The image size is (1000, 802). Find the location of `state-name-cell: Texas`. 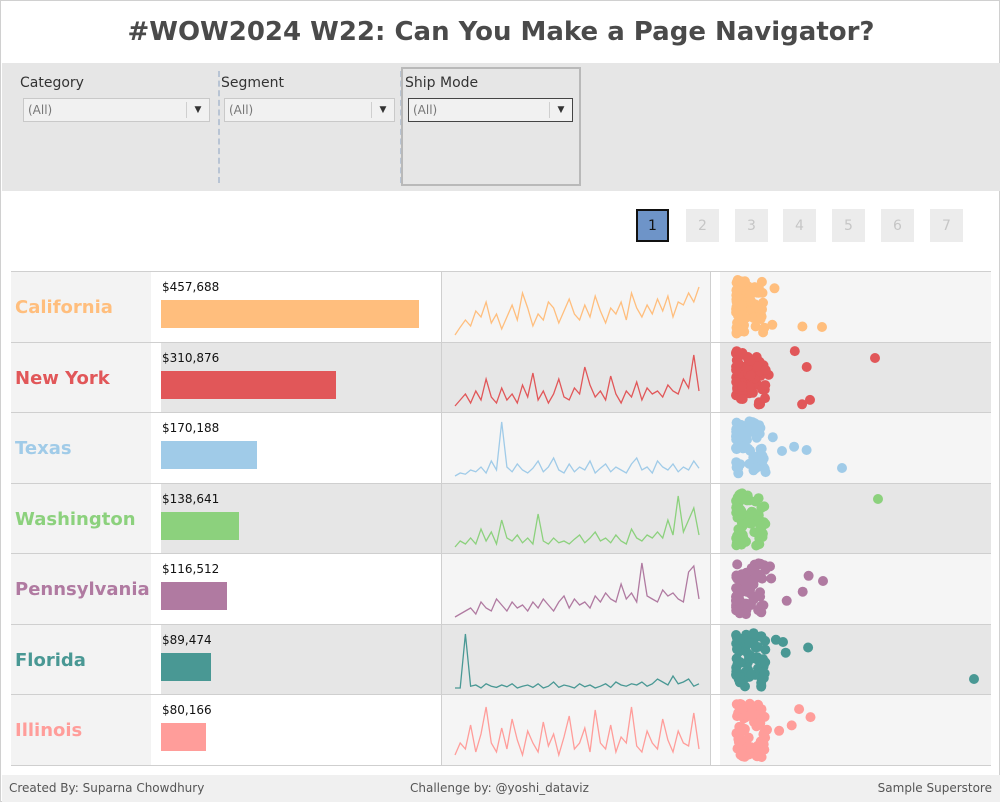

state-name-cell: Texas is located at coordinates (81, 448).